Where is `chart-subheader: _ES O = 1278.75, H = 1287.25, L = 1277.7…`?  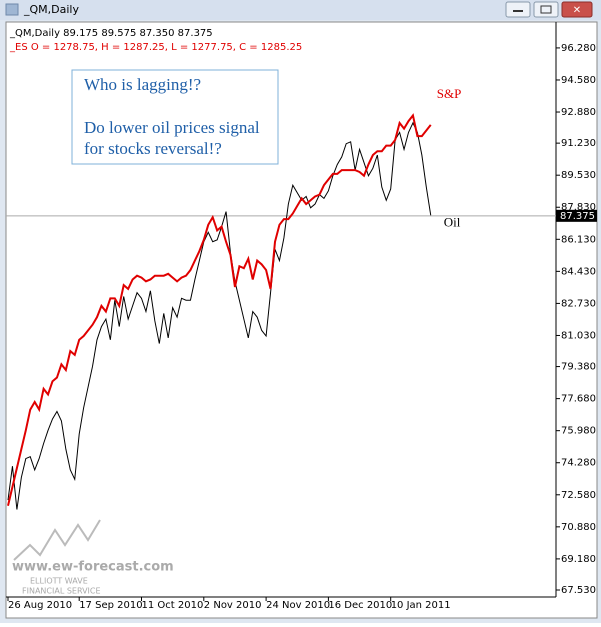
chart-subheader: _ES O = 1278.75, H = 1287.25, L = 1277.7… is located at coordinates (155, 47).